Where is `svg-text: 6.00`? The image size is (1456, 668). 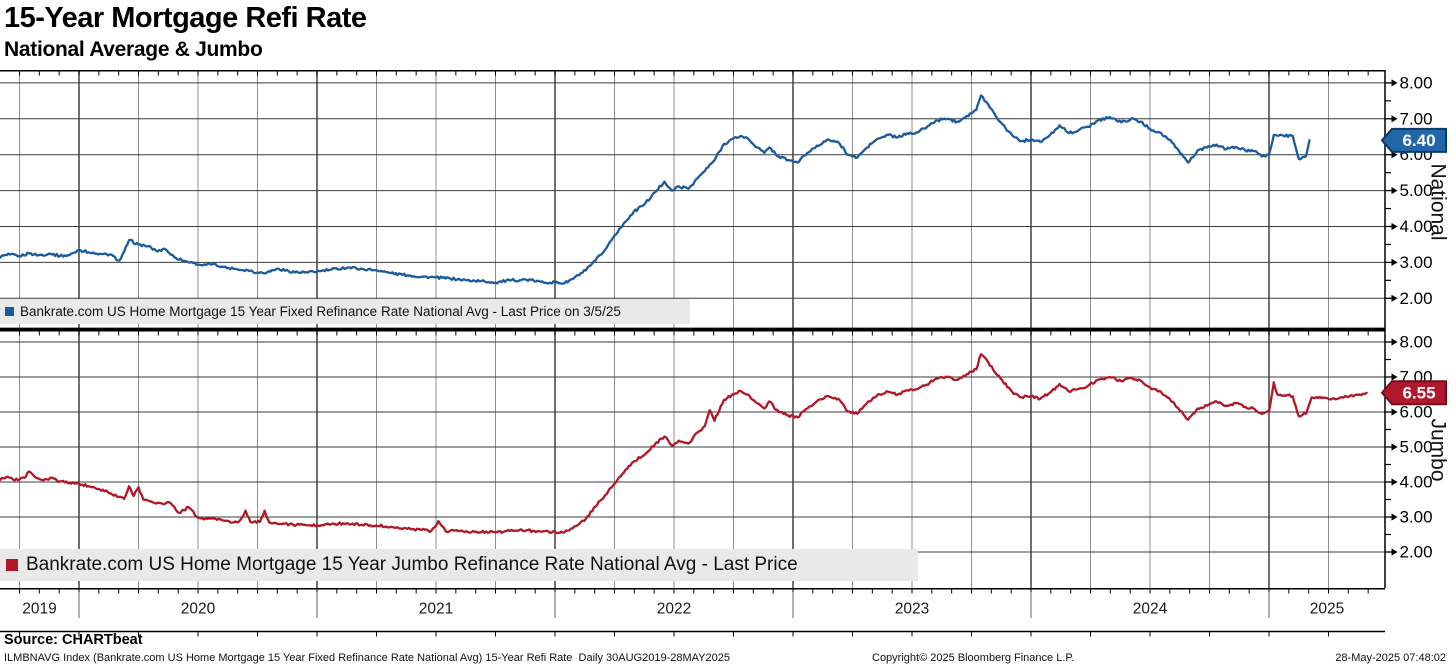
svg-text: 6.00 is located at coordinates (1416, 412).